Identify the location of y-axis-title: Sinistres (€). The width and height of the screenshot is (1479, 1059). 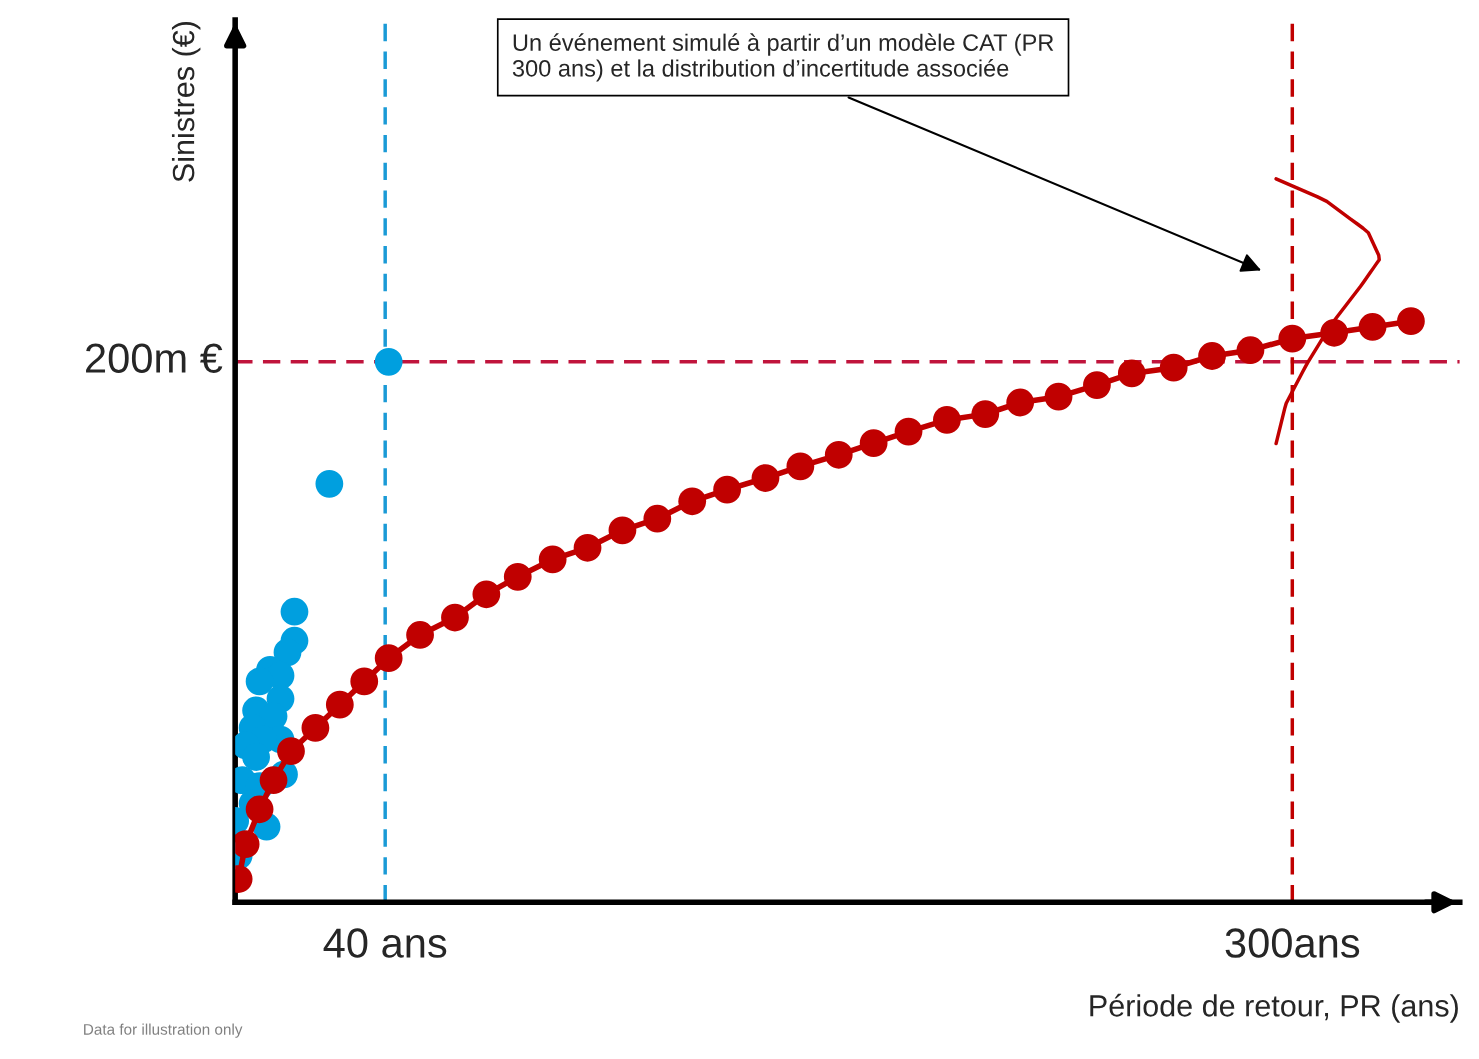
(186, 102).